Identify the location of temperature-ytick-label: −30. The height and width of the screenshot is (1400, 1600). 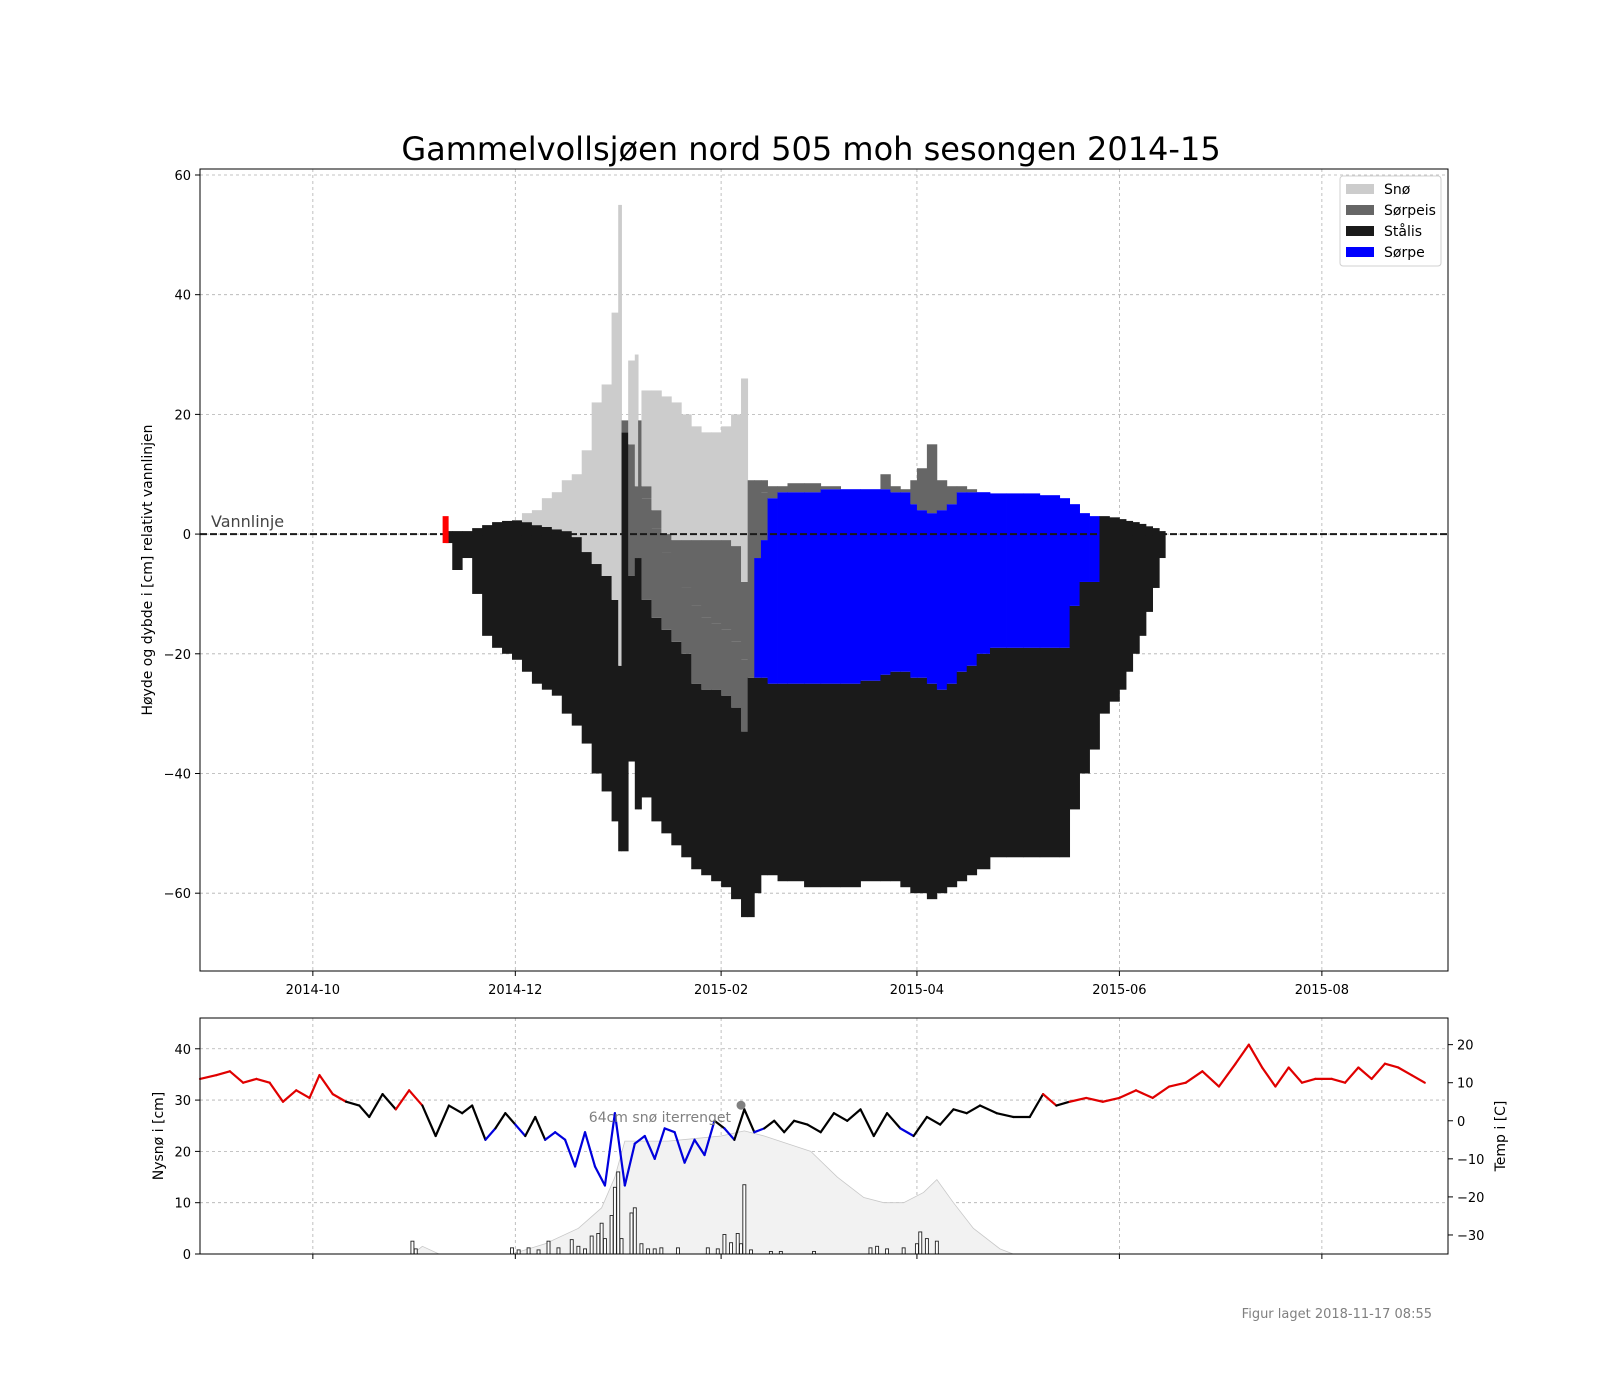
(1470, 1236).